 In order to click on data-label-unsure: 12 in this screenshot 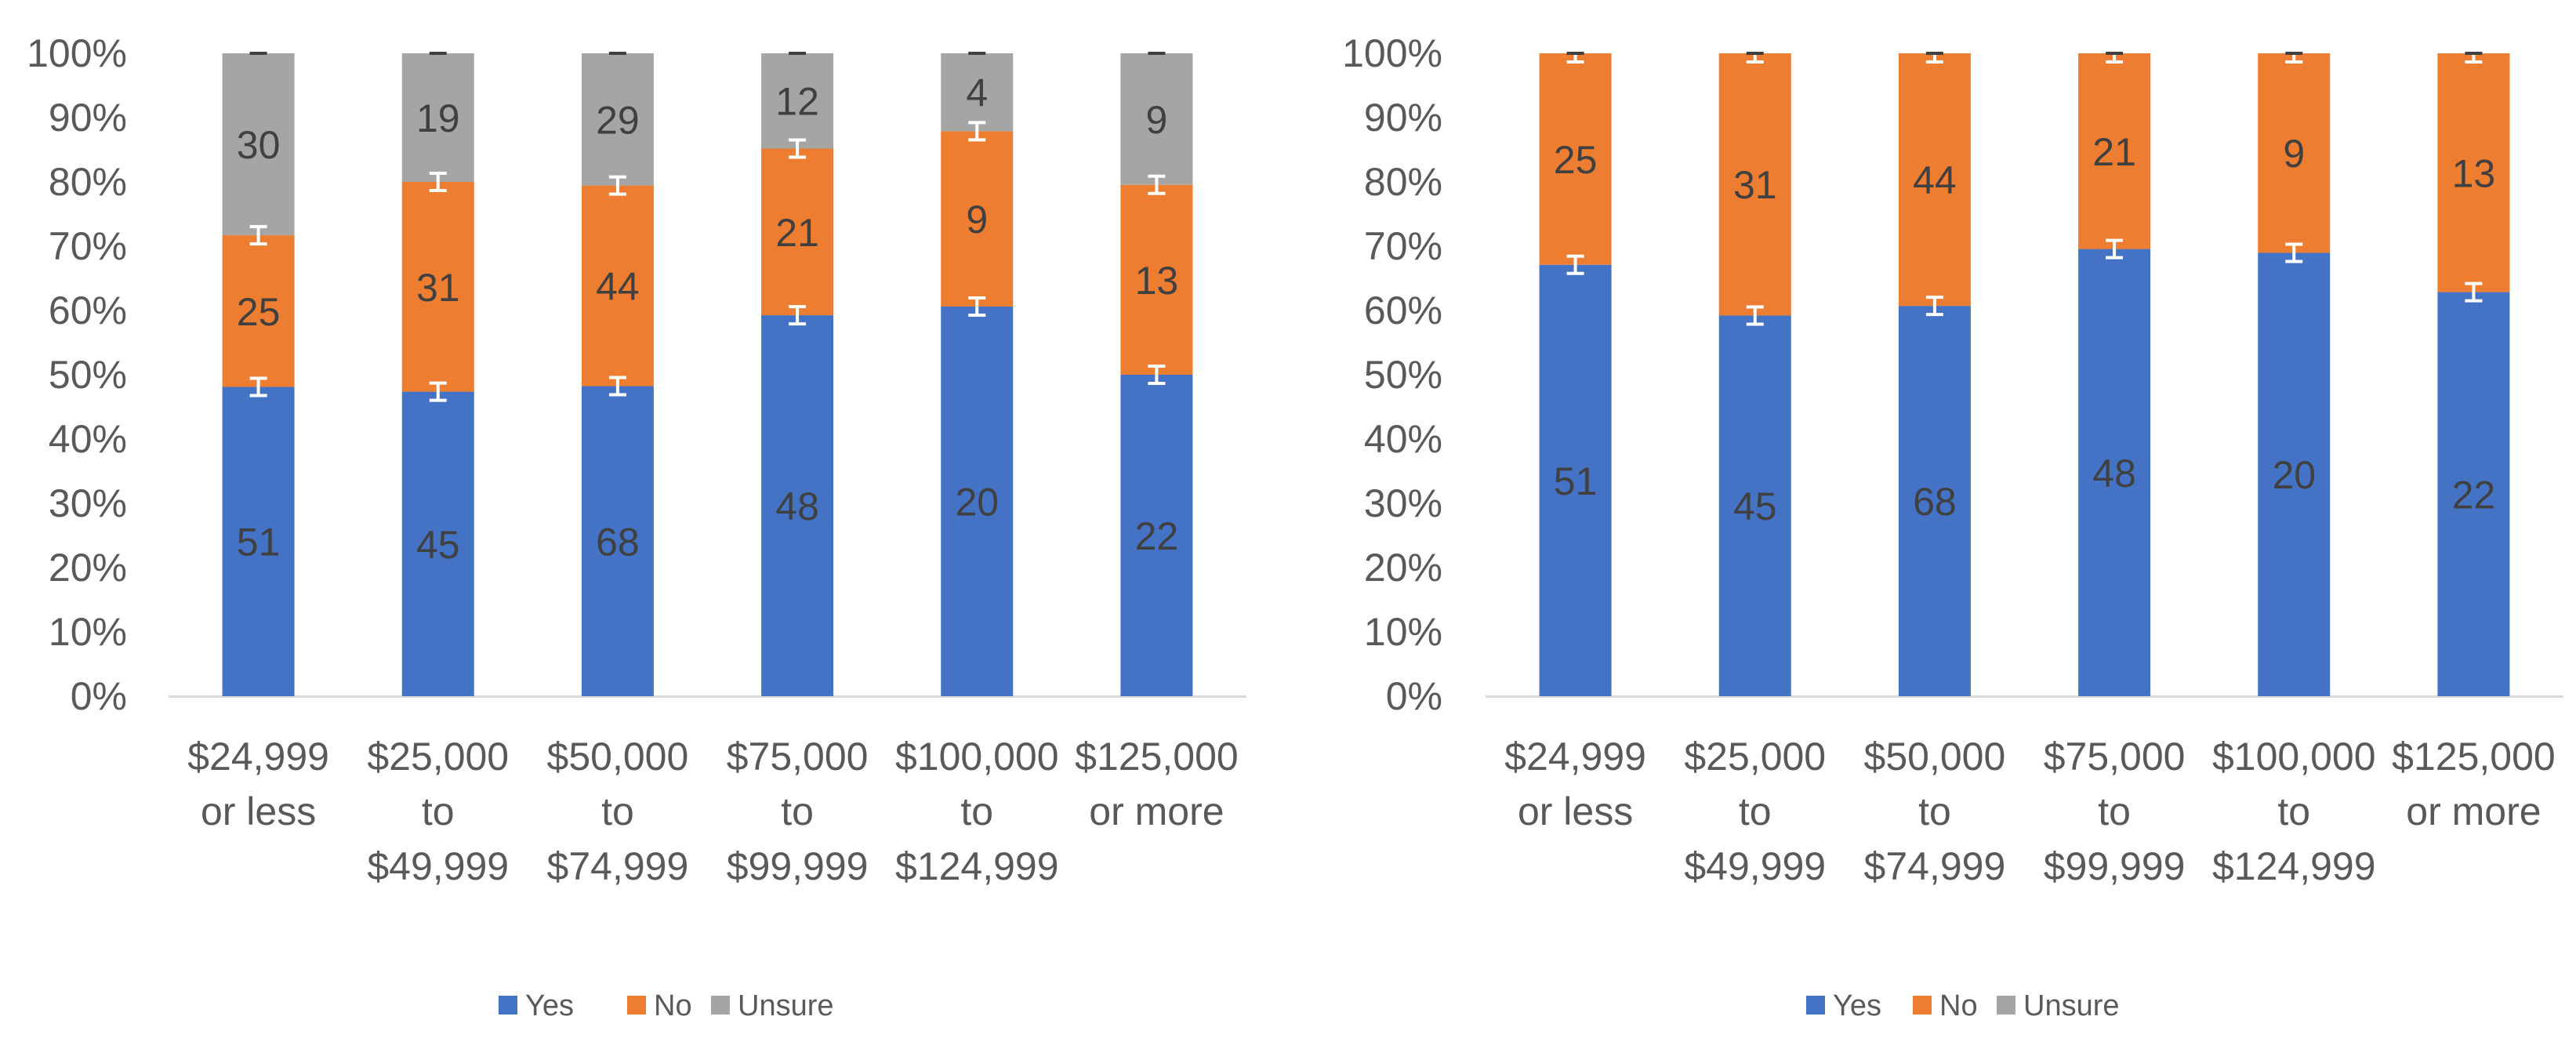, I will do `click(797, 102)`.